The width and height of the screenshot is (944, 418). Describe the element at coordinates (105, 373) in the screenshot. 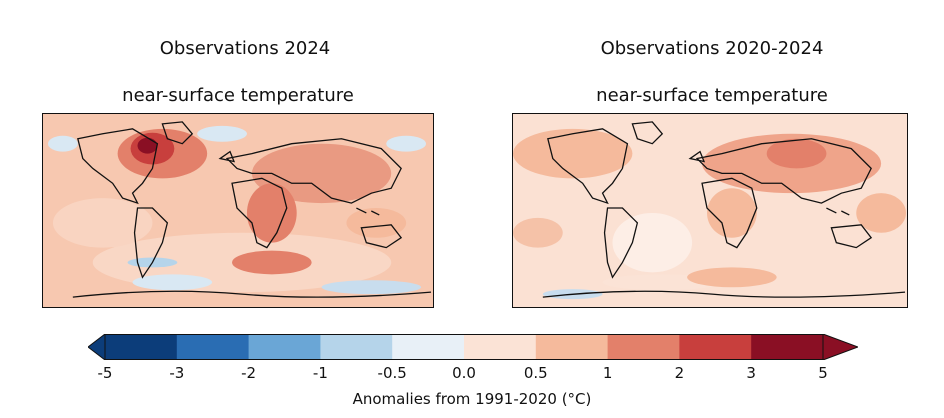

I see `colorbar-tick-label: -5` at that location.